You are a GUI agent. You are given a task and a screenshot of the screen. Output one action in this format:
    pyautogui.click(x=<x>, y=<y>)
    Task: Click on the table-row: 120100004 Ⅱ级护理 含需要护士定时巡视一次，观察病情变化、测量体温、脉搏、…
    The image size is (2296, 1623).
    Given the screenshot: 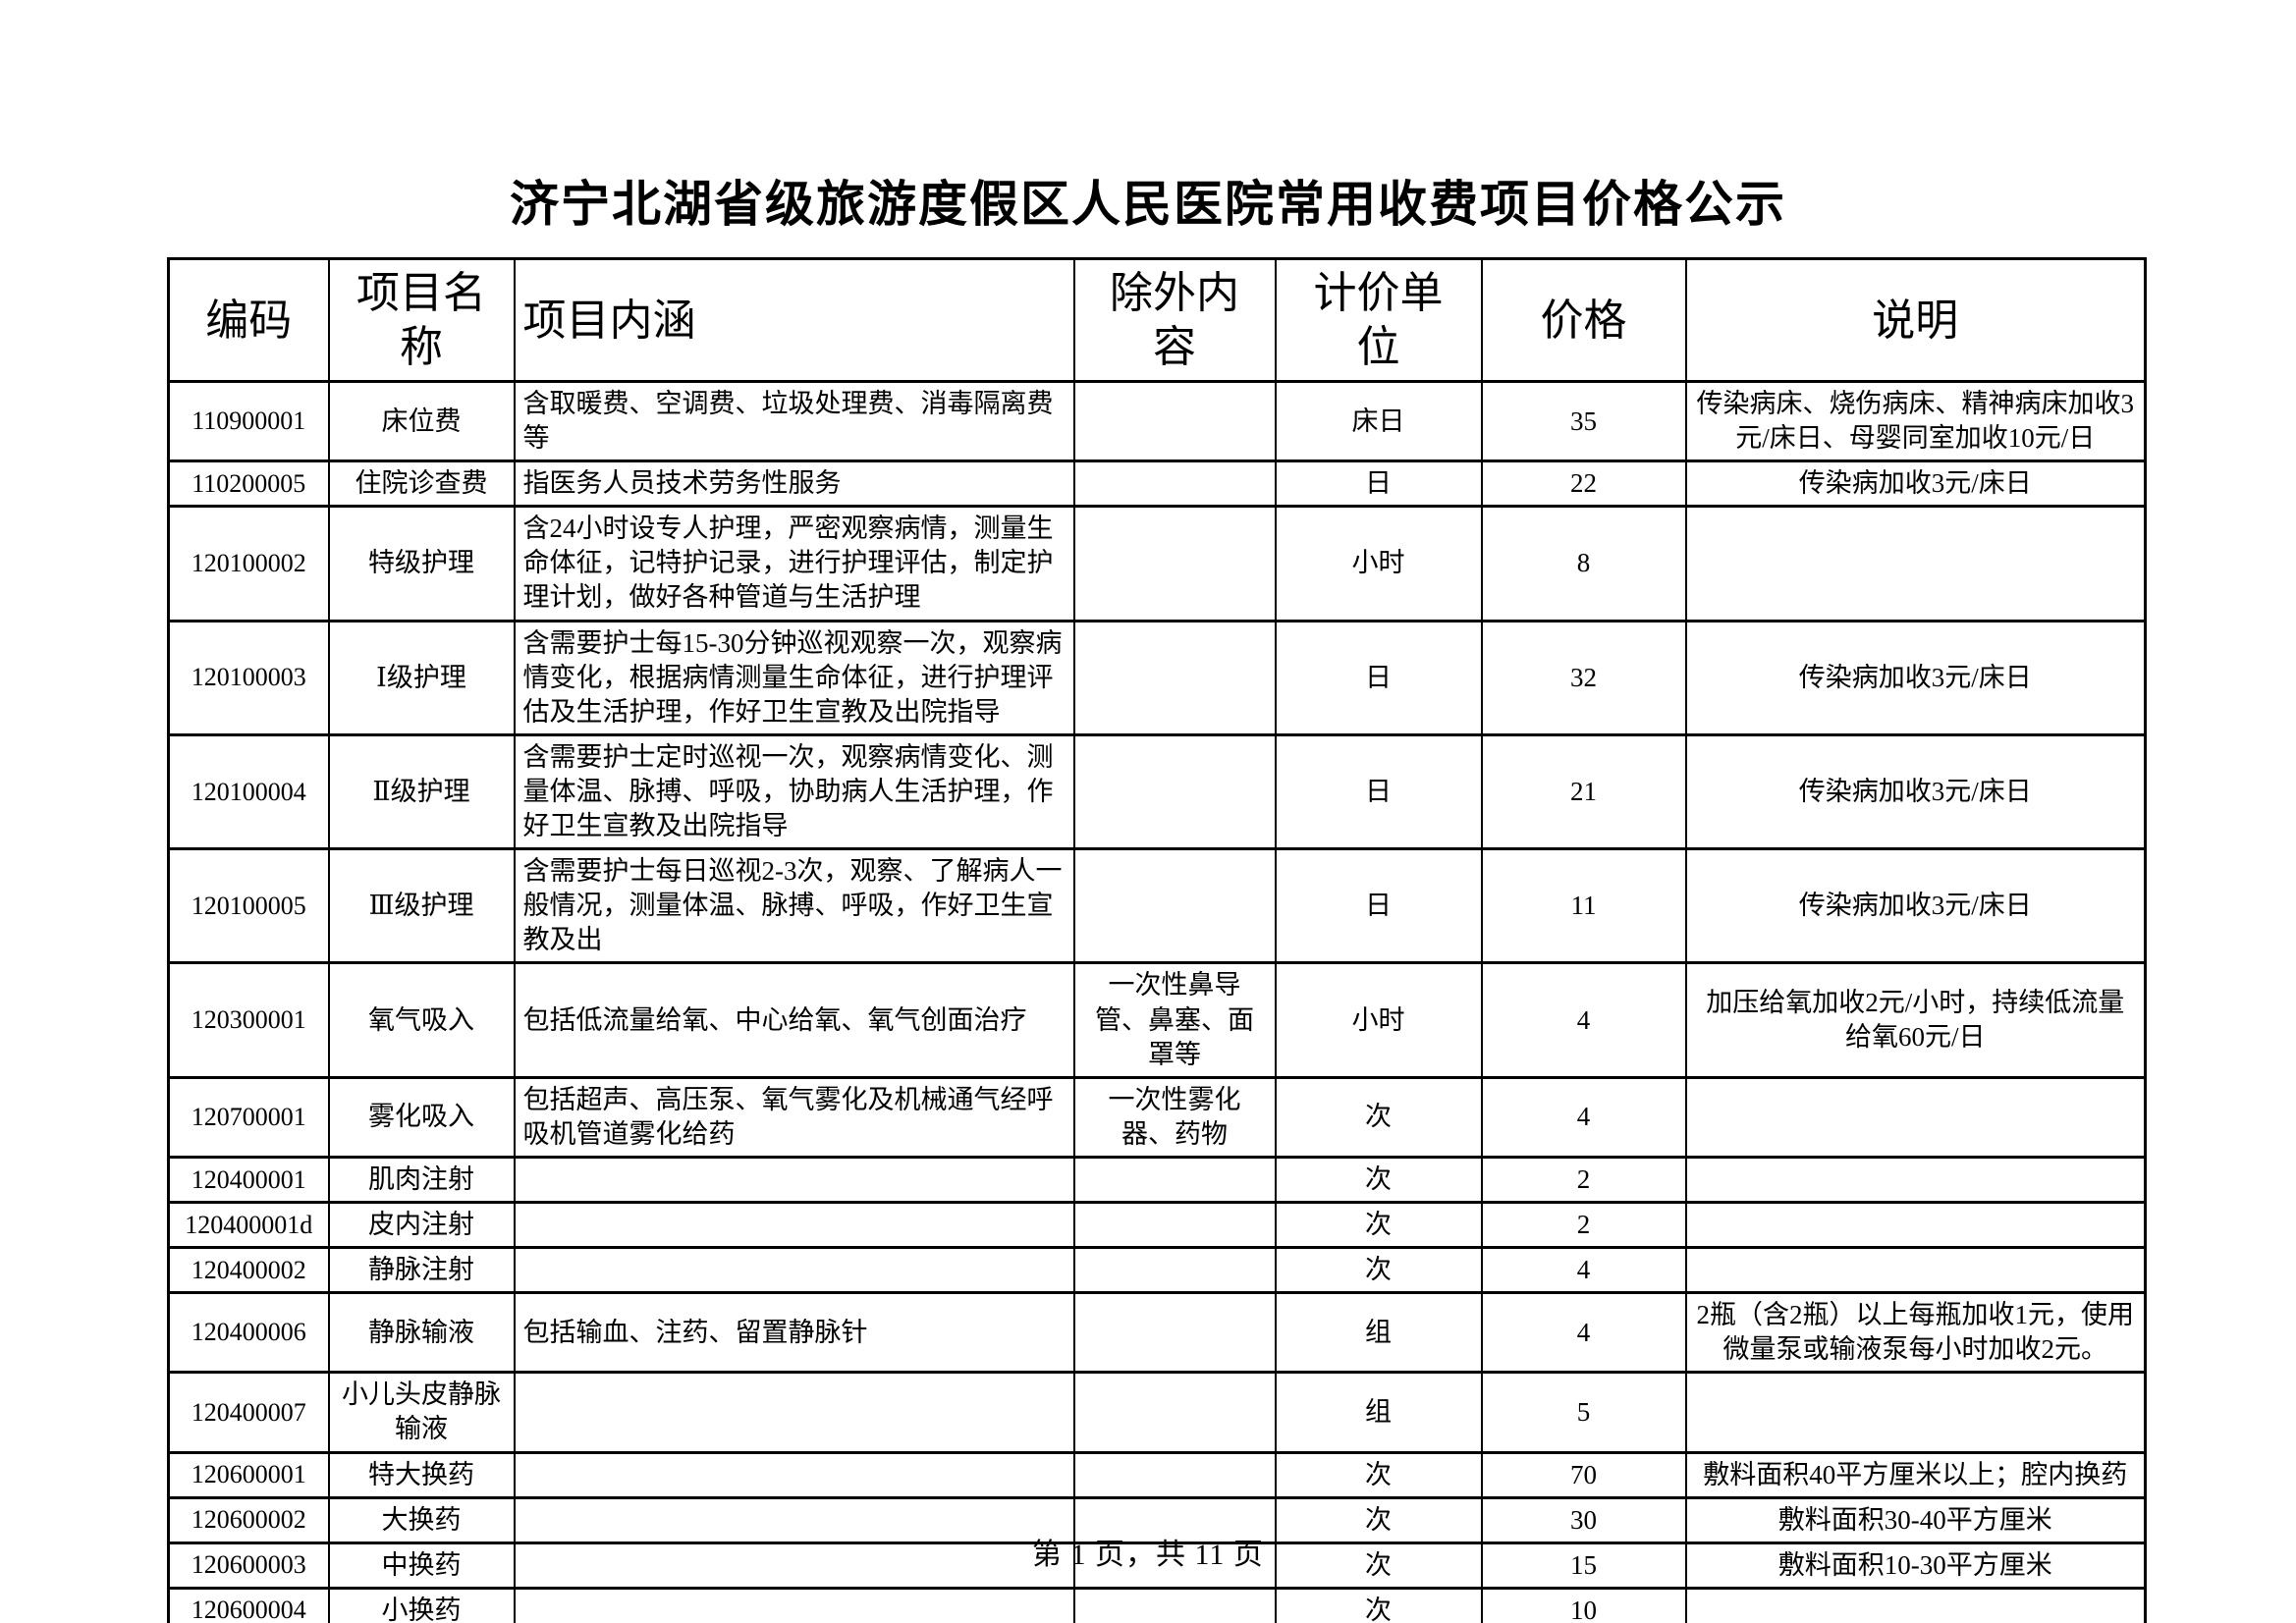 What is the action you would take?
    pyautogui.click(x=1157, y=791)
    